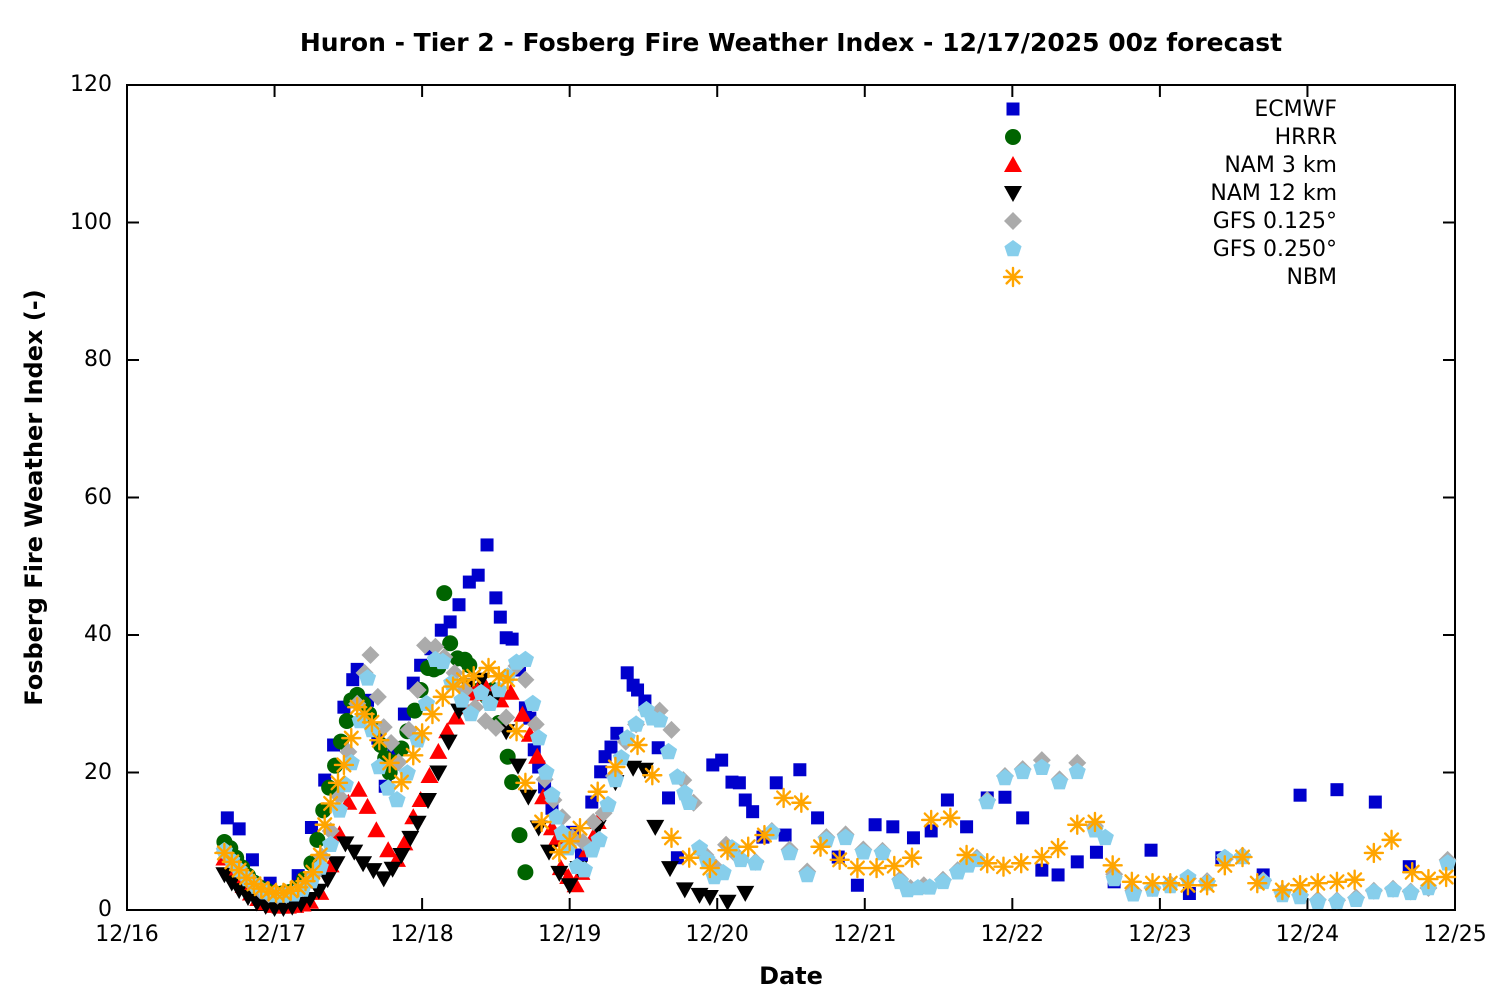  What do you see at coordinates (422, 934) in the screenshot?
I see `x-tick-label: 12/18` at bounding box center [422, 934].